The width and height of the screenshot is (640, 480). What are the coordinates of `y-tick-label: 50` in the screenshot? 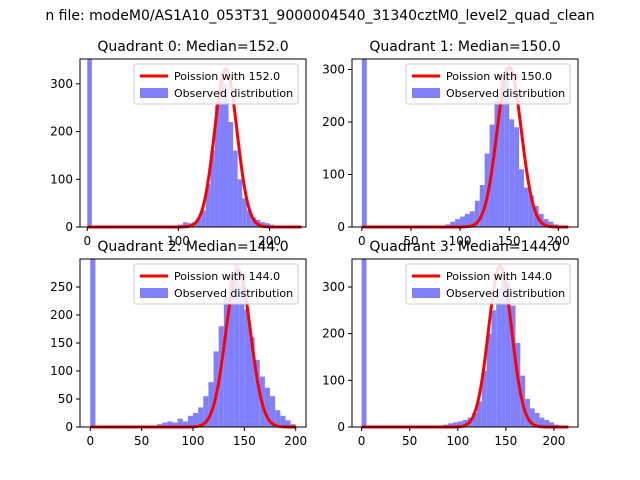 It's located at (65, 399).